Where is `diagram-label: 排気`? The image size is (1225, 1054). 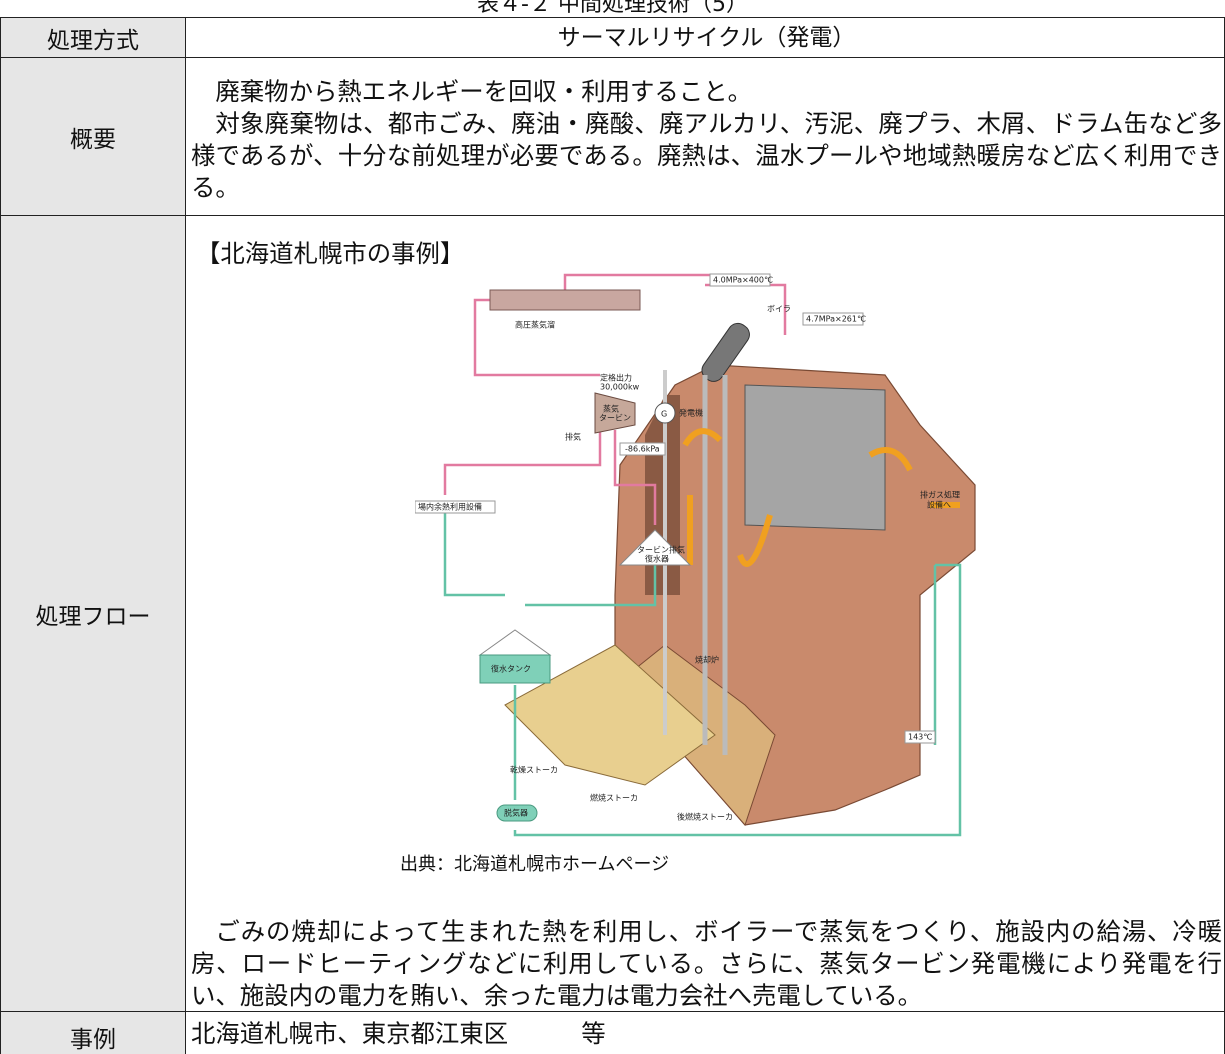
diagram-label: 排気 is located at coordinates (573, 437).